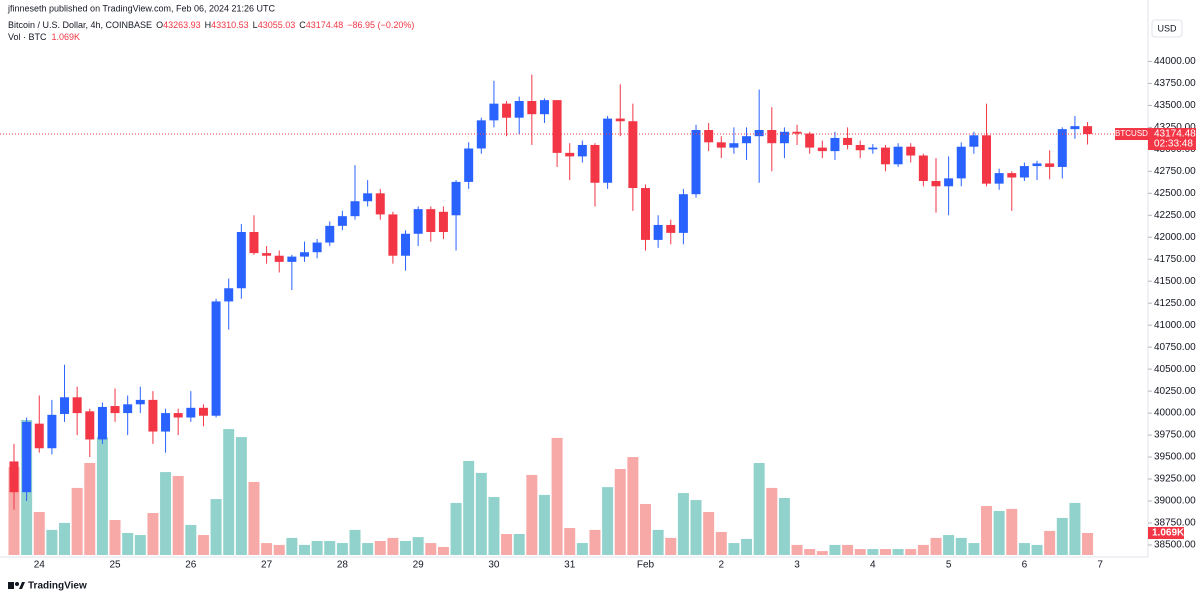 This screenshot has width=1200, height=597. What do you see at coordinates (1175, 413) in the screenshot?
I see `y-tick-label: 40000.00` at bounding box center [1175, 413].